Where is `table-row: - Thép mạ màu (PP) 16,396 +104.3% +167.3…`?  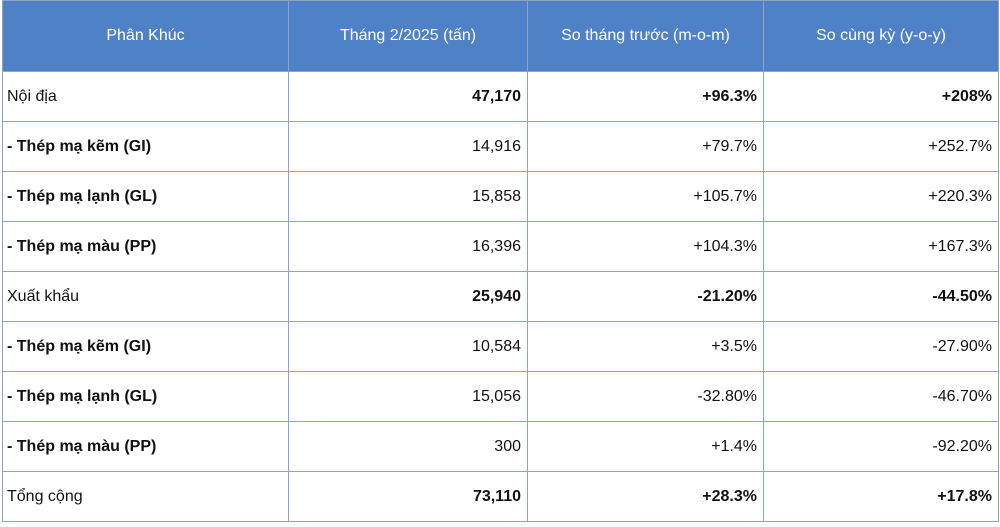
table-row: - Thép mạ màu (PP) 16,396 +104.3% +167.3… is located at coordinates (500, 246).